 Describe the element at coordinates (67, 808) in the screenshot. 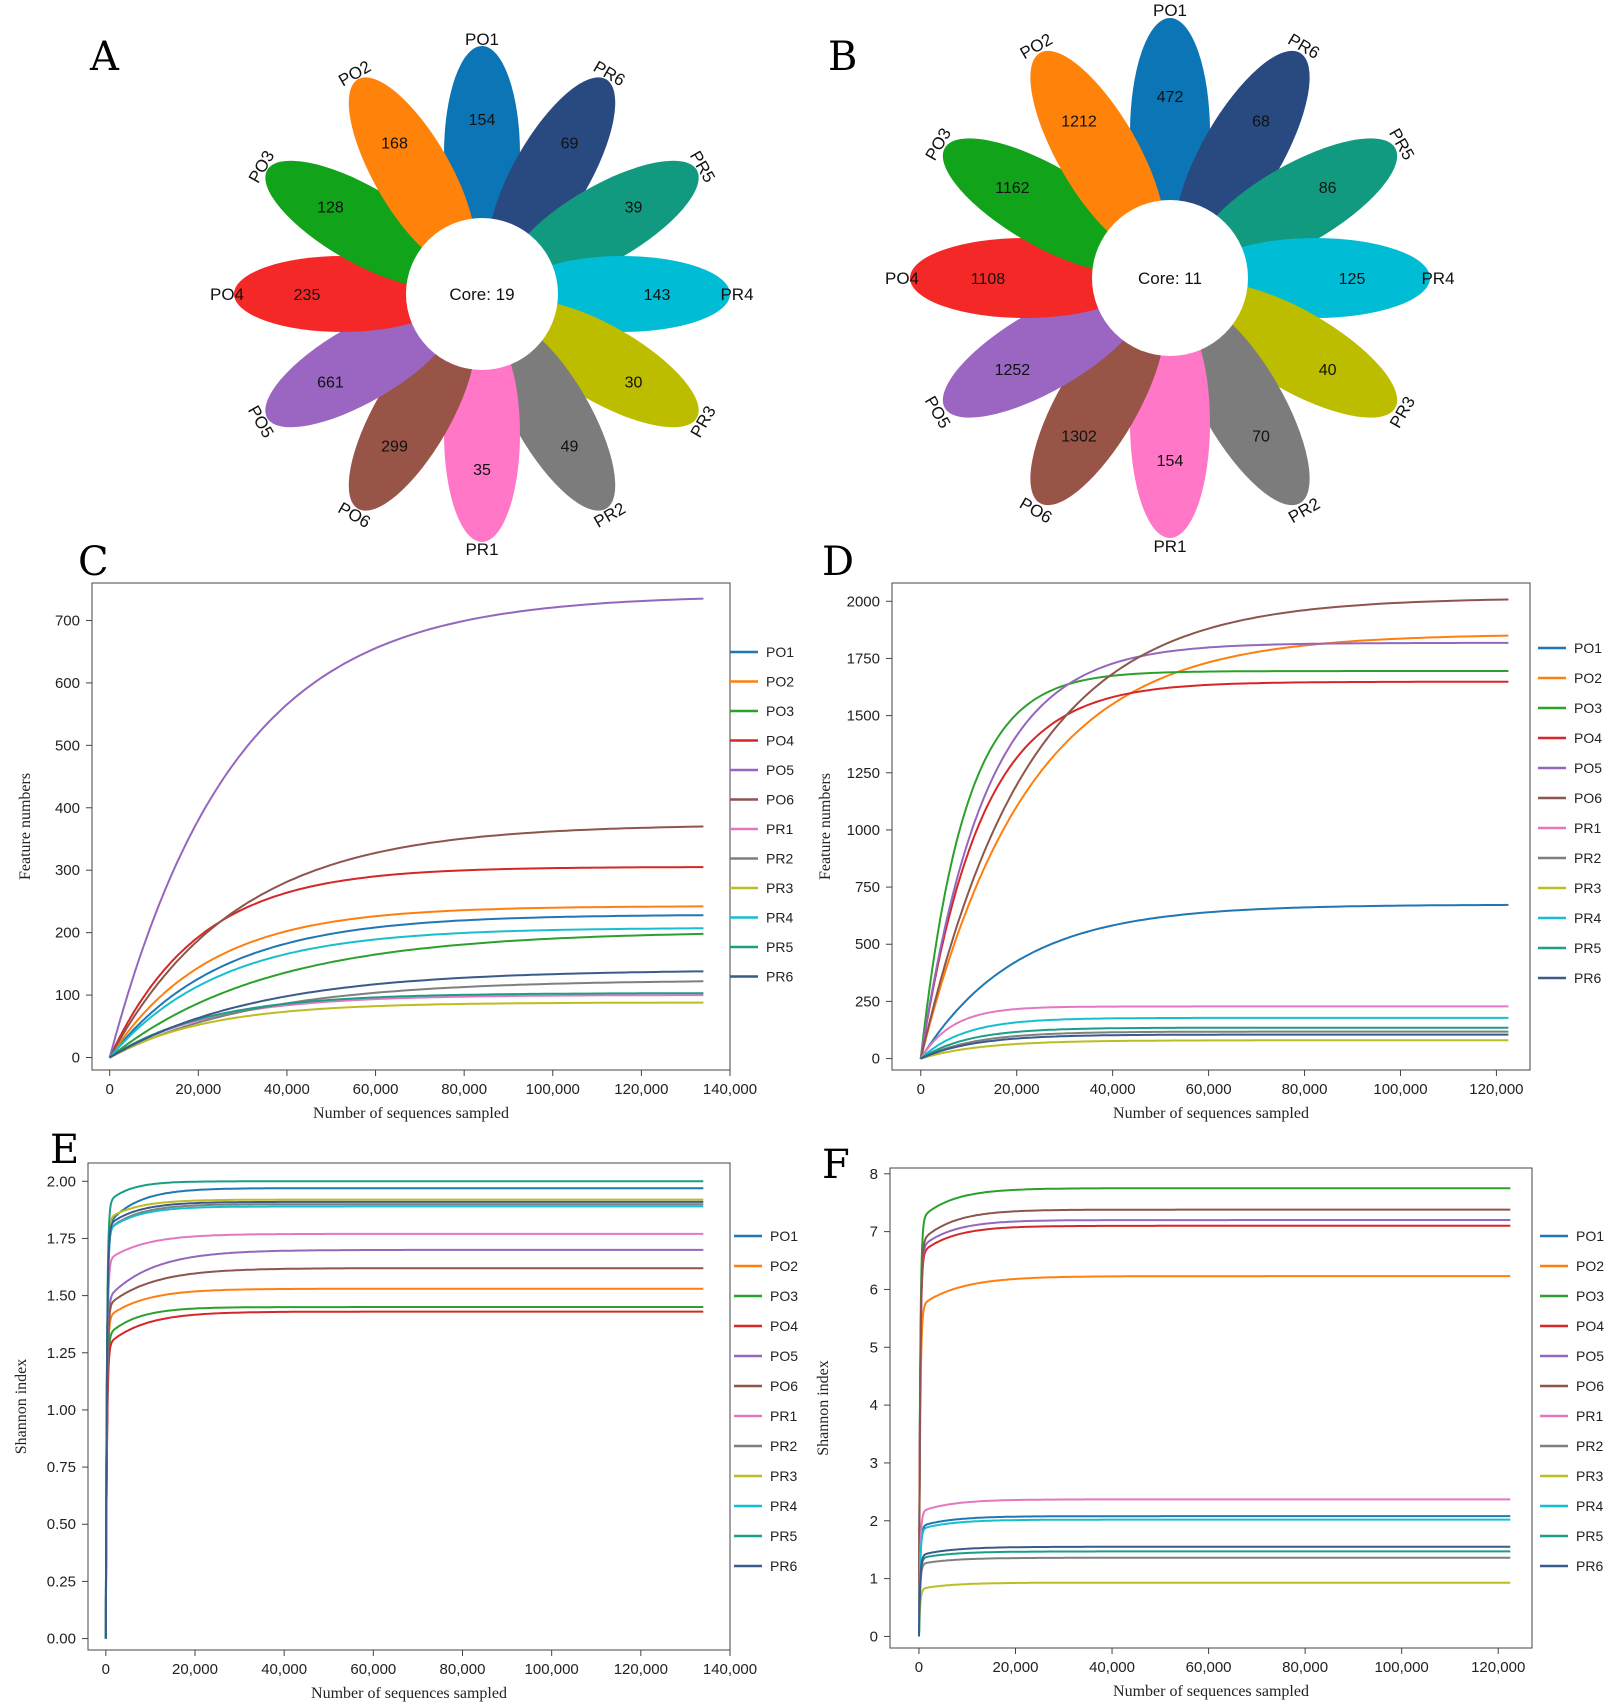

I see `y-tick-label: 400` at that location.